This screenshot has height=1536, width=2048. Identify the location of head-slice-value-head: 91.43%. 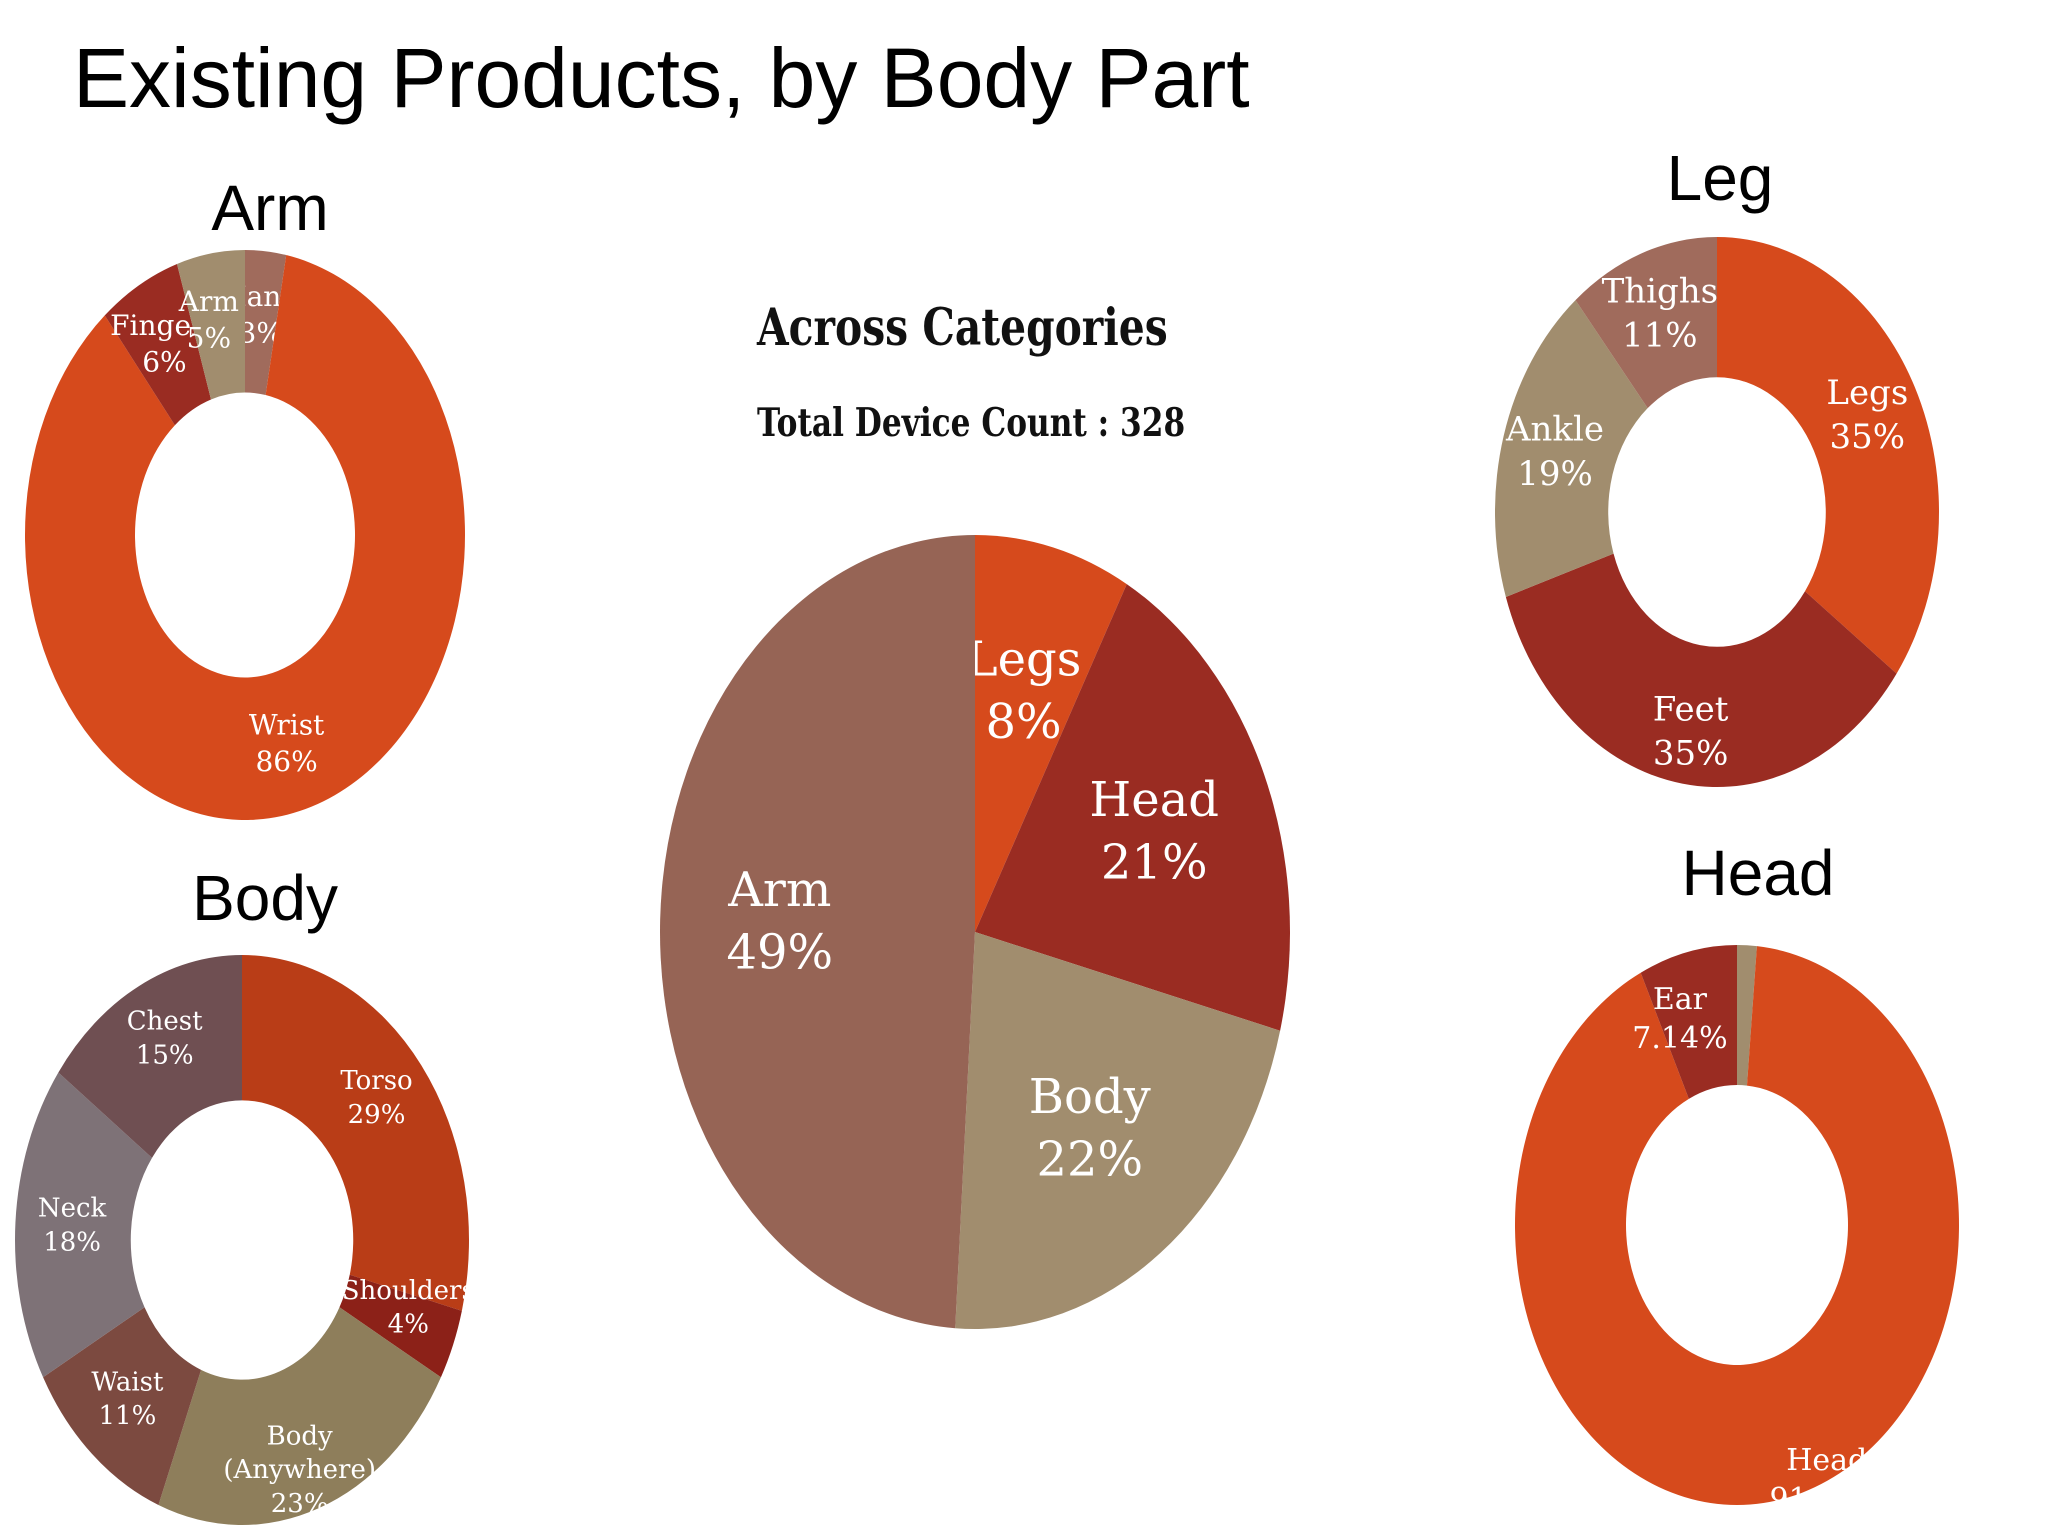
(1827, 1499).